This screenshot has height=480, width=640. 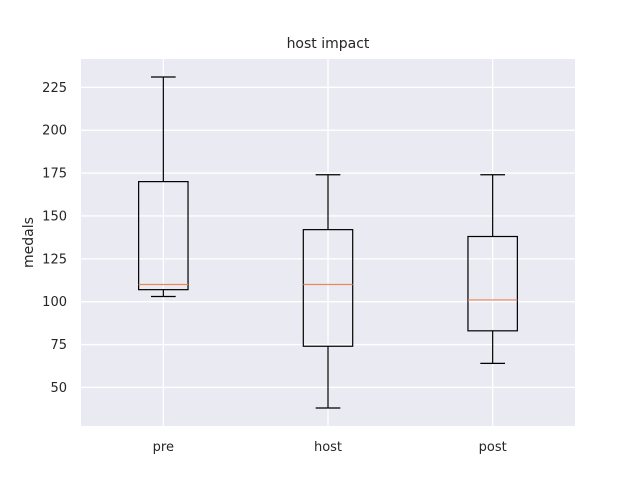 I want to click on box-host, so click(x=328, y=291).